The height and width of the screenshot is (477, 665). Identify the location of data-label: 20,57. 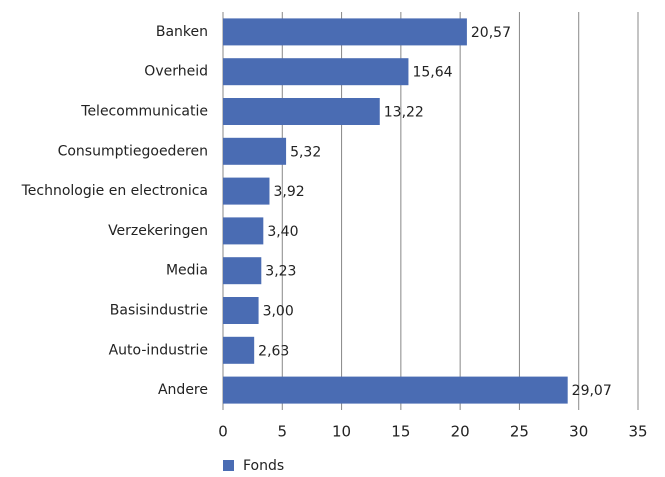
(491, 33).